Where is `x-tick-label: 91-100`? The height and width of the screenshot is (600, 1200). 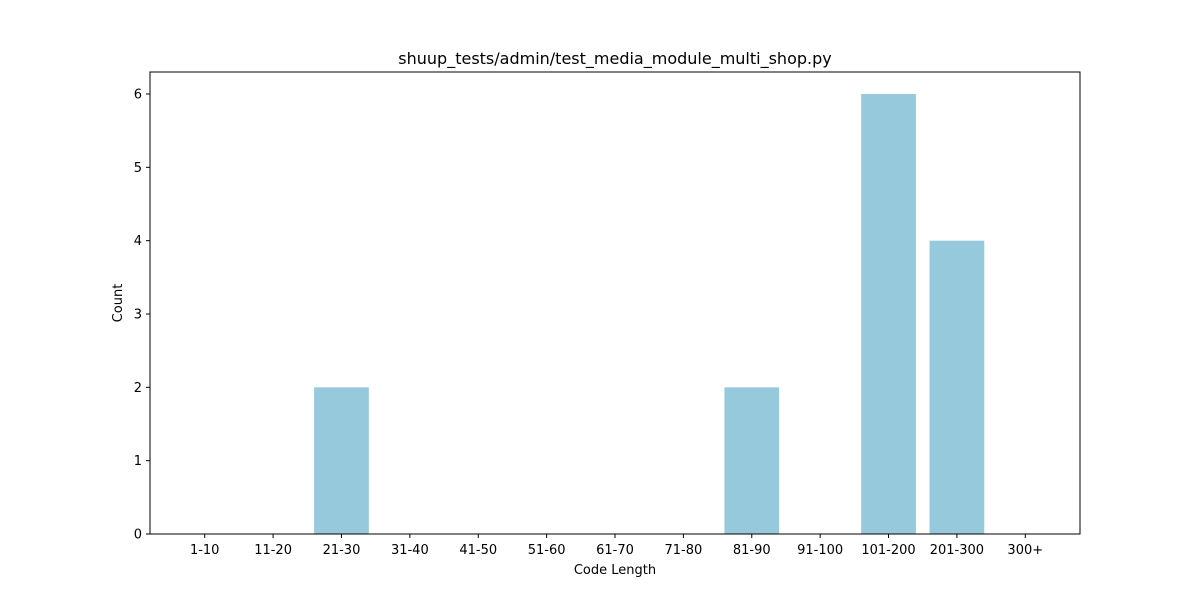
x-tick-label: 91-100 is located at coordinates (820, 550).